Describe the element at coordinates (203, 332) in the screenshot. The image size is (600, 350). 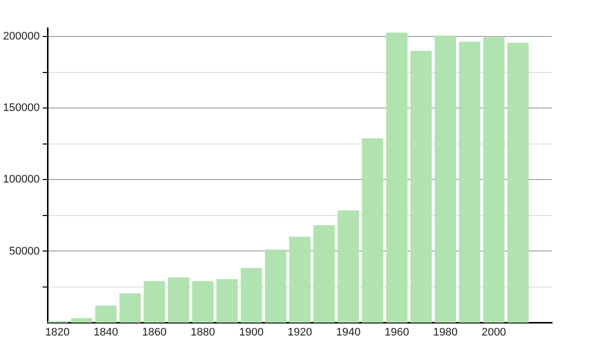
I see `x-tick-label: 1880` at that location.